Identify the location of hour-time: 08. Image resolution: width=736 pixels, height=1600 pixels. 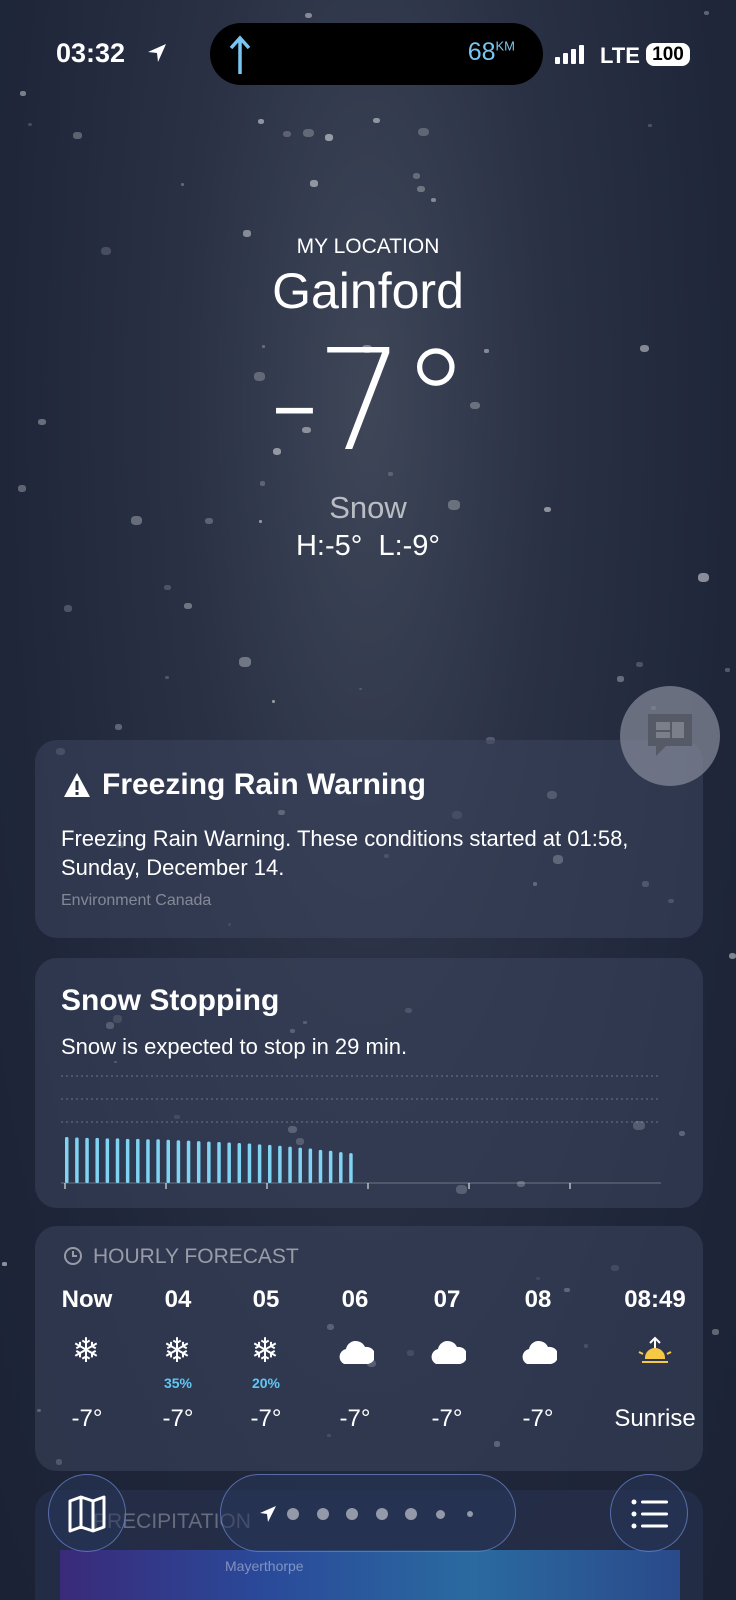
(538, 1299).